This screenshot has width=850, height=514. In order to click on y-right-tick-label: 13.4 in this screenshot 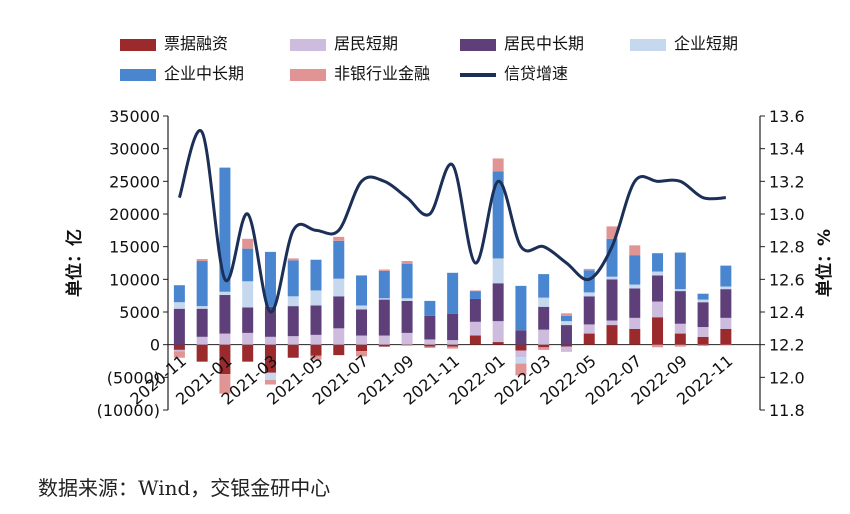, I will do `click(787, 149)`.